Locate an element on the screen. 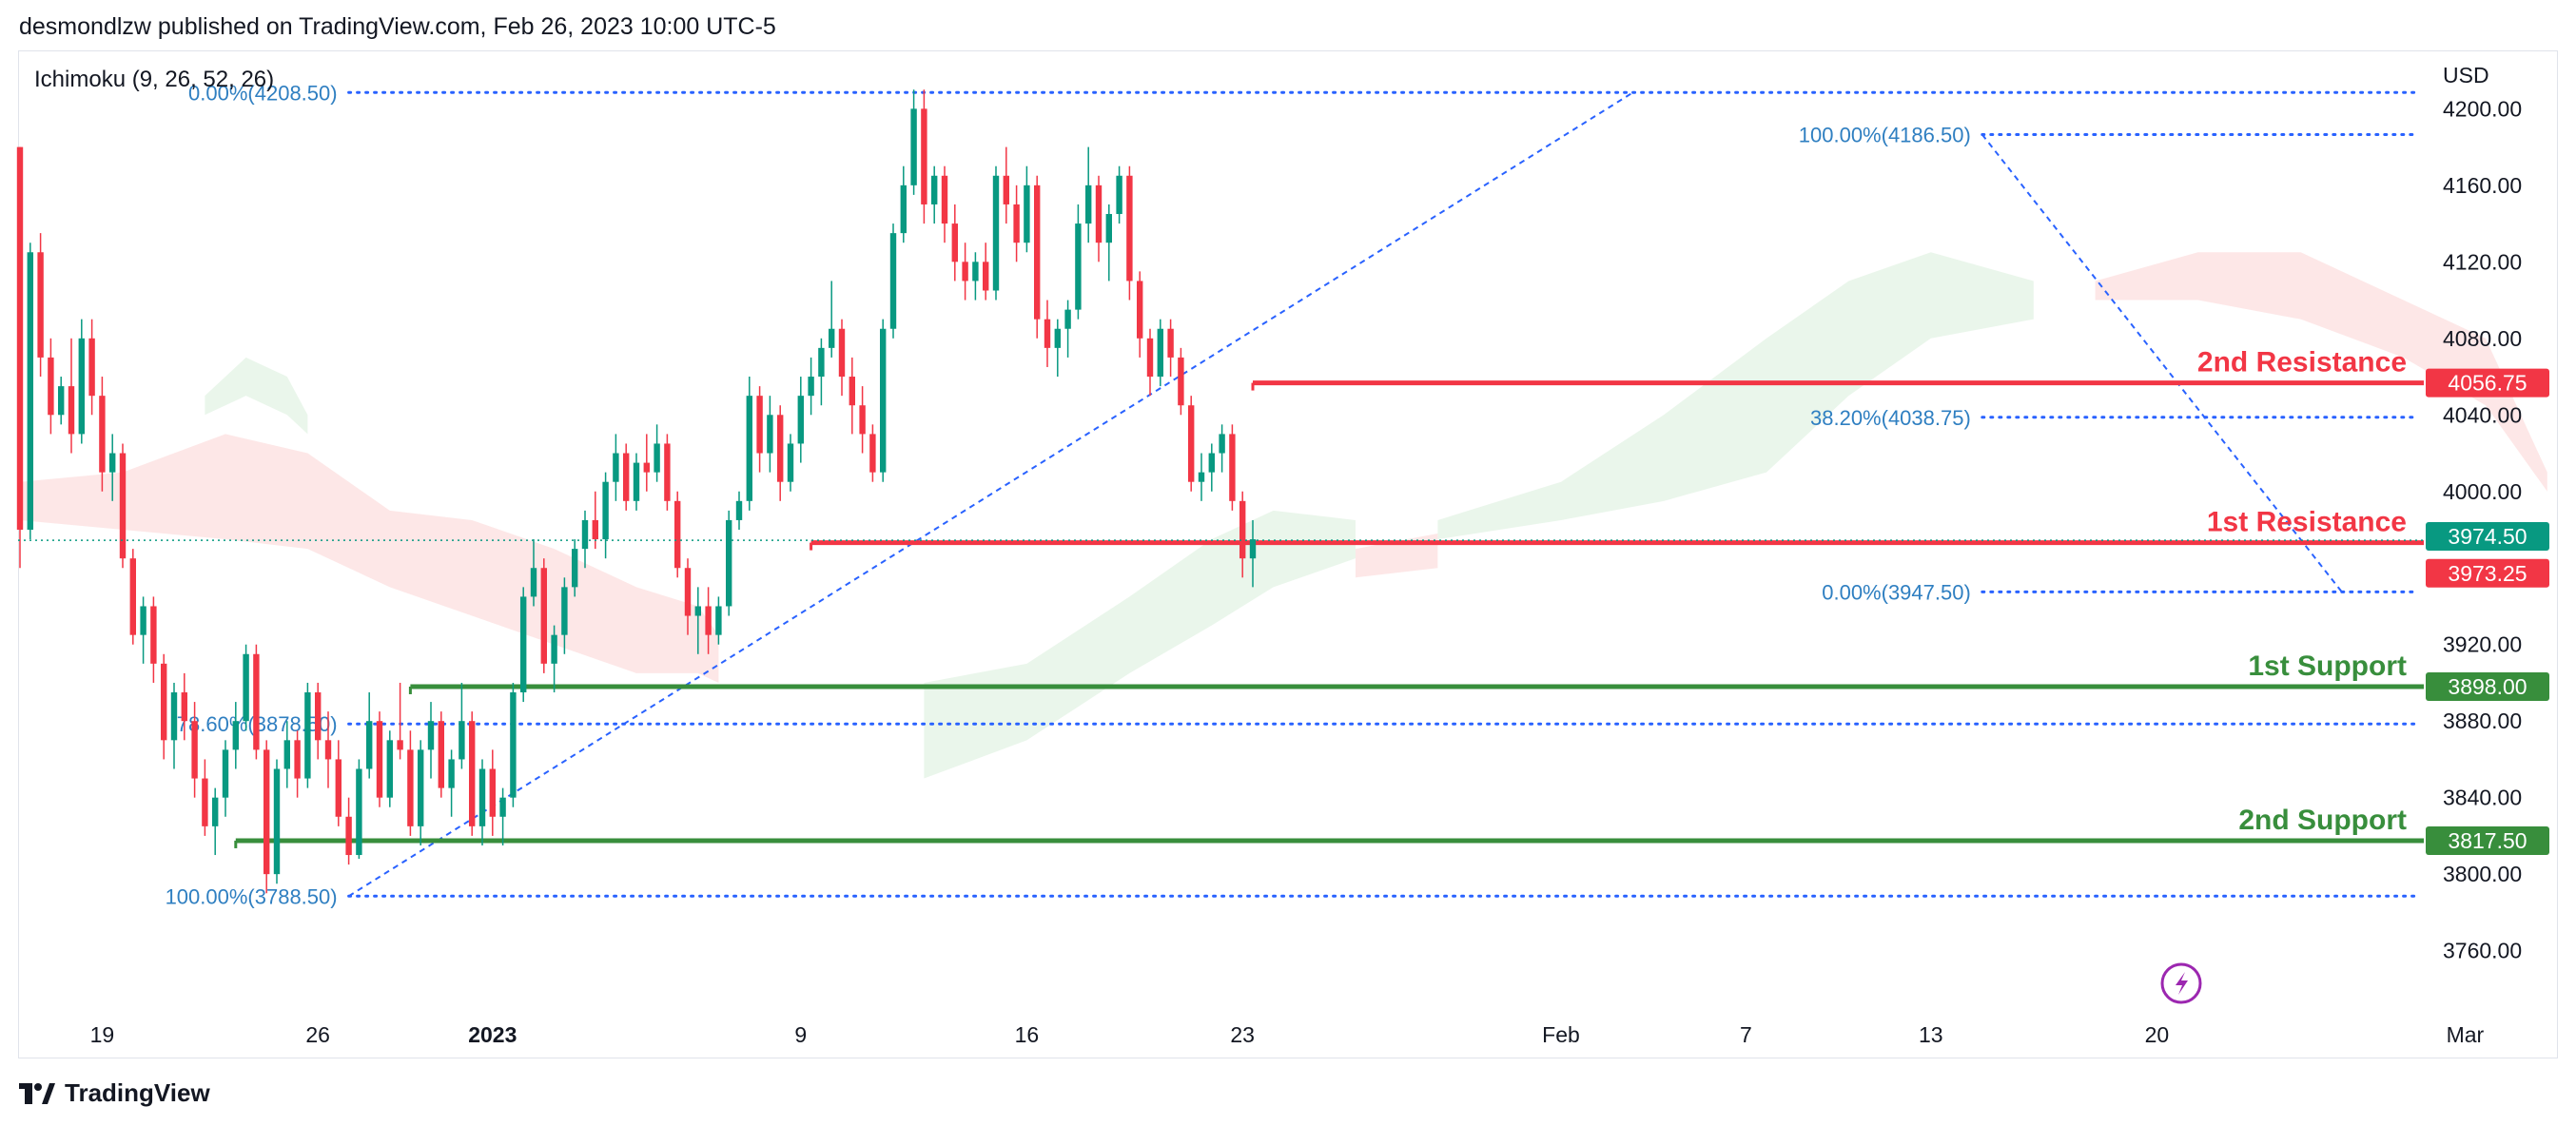 The width and height of the screenshot is (2576, 1126). x-tick-label-10: Mar is located at coordinates (2466, 1035).